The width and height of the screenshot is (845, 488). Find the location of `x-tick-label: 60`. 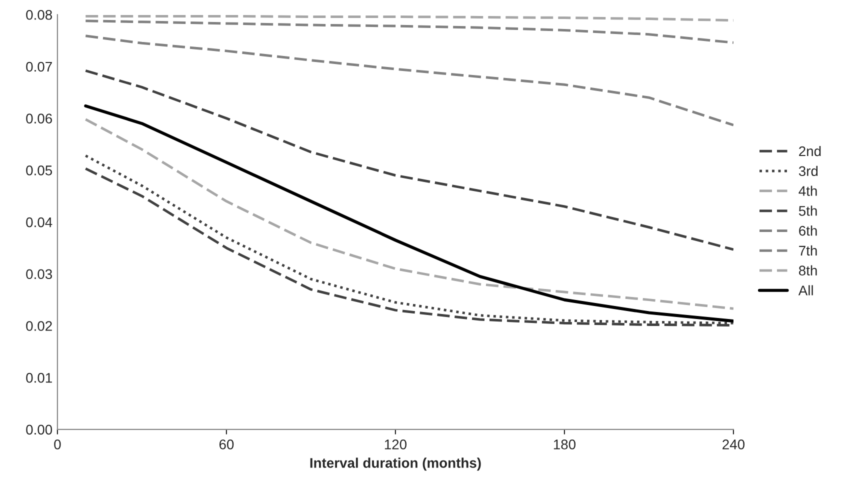

x-tick-label: 60 is located at coordinates (226, 445).